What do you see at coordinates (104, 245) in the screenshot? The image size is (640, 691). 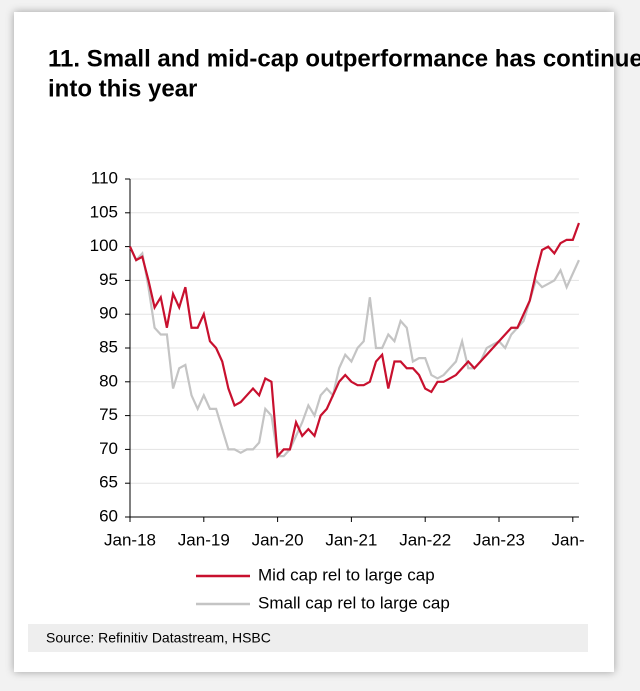 I see `y-tick-label: 100` at bounding box center [104, 245].